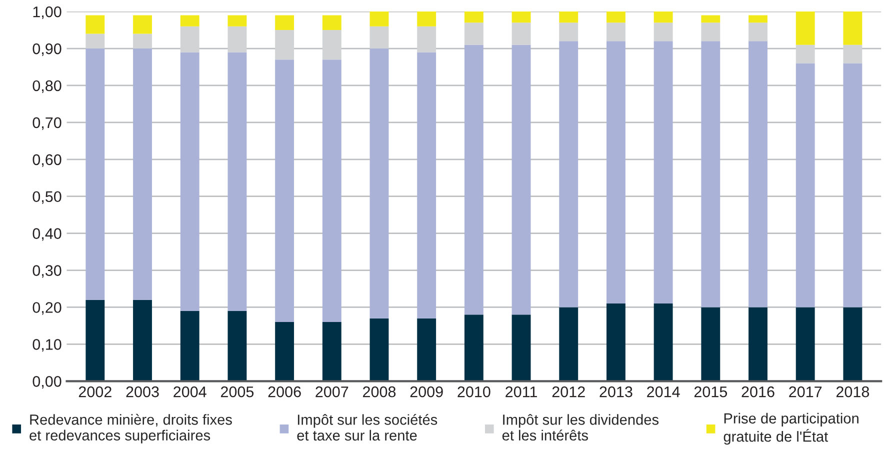 The width and height of the screenshot is (890, 462). What do you see at coordinates (47, 49) in the screenshot?
I see `y-tick-label: 0,90` at bounding box center [47, 49].